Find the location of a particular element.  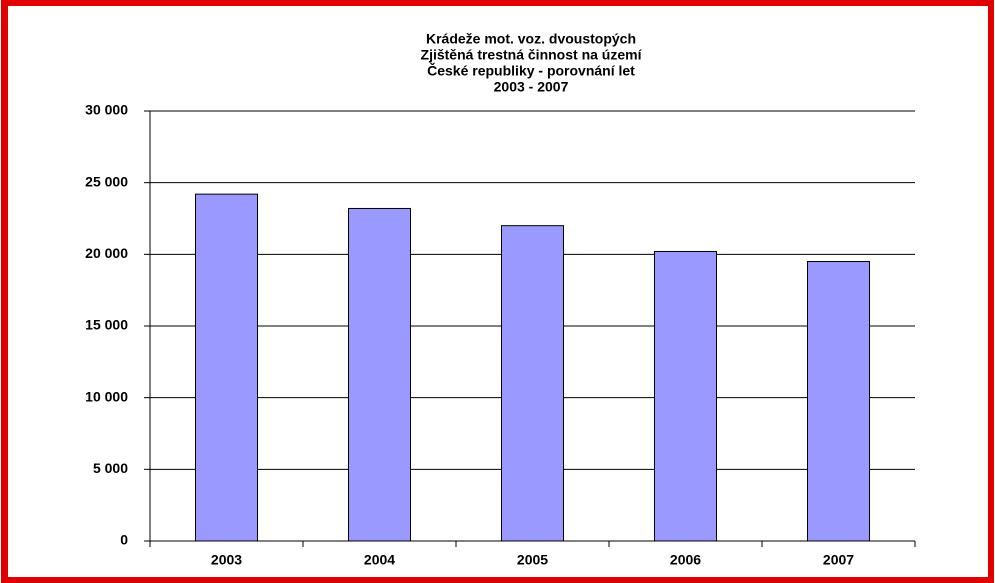

y-tick-label: 20 000 is located at coordinates (106, 253).